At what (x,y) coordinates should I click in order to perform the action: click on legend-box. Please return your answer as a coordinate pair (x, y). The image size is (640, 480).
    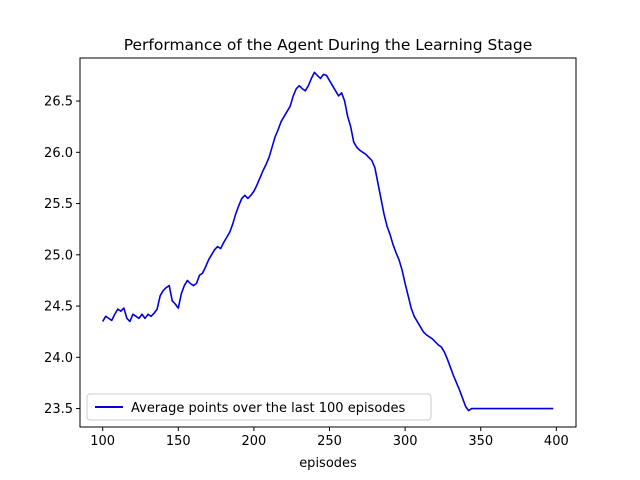
    Looking at the image, I should click on (259, 407).